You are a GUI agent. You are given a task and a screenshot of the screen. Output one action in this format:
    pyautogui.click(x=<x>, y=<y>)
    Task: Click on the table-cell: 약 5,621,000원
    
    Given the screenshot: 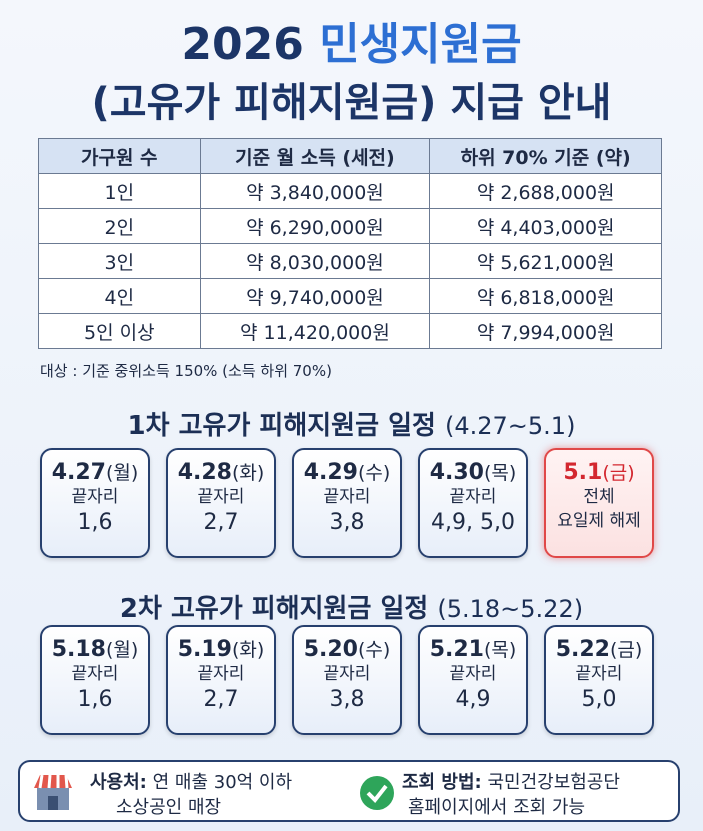 What is the action you would take?
    pyautogui.click(x=545, y=261)
    